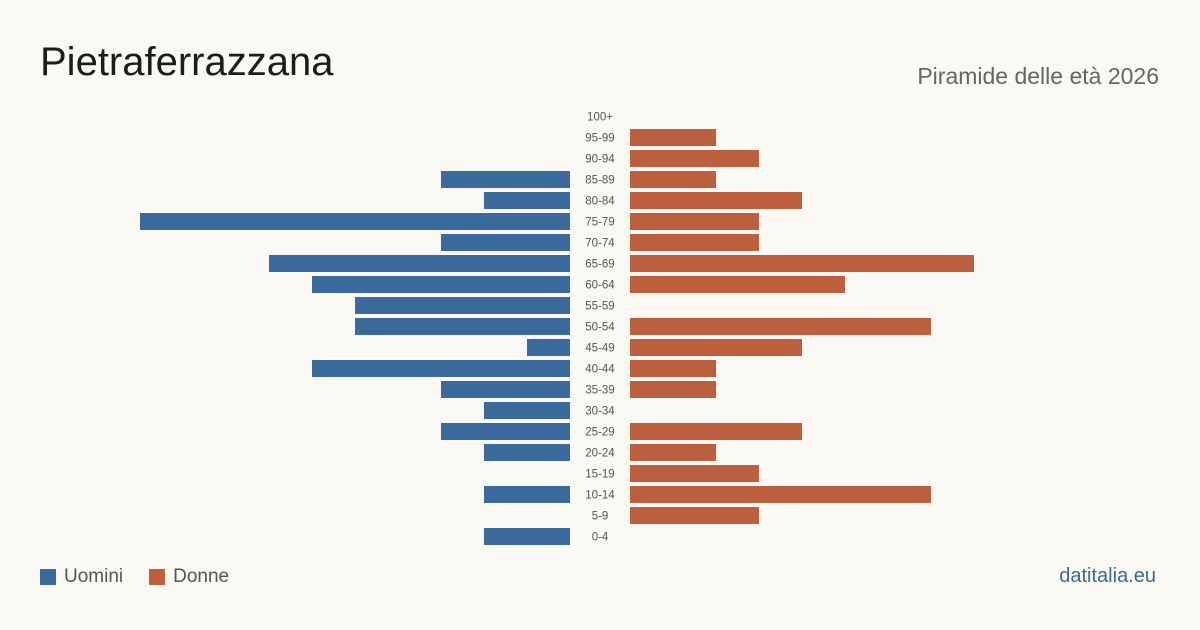 Image resolution: width=1200 pixels, height=630 pixels. I want to click on legend-label-women: Donne, so click(201, 576).